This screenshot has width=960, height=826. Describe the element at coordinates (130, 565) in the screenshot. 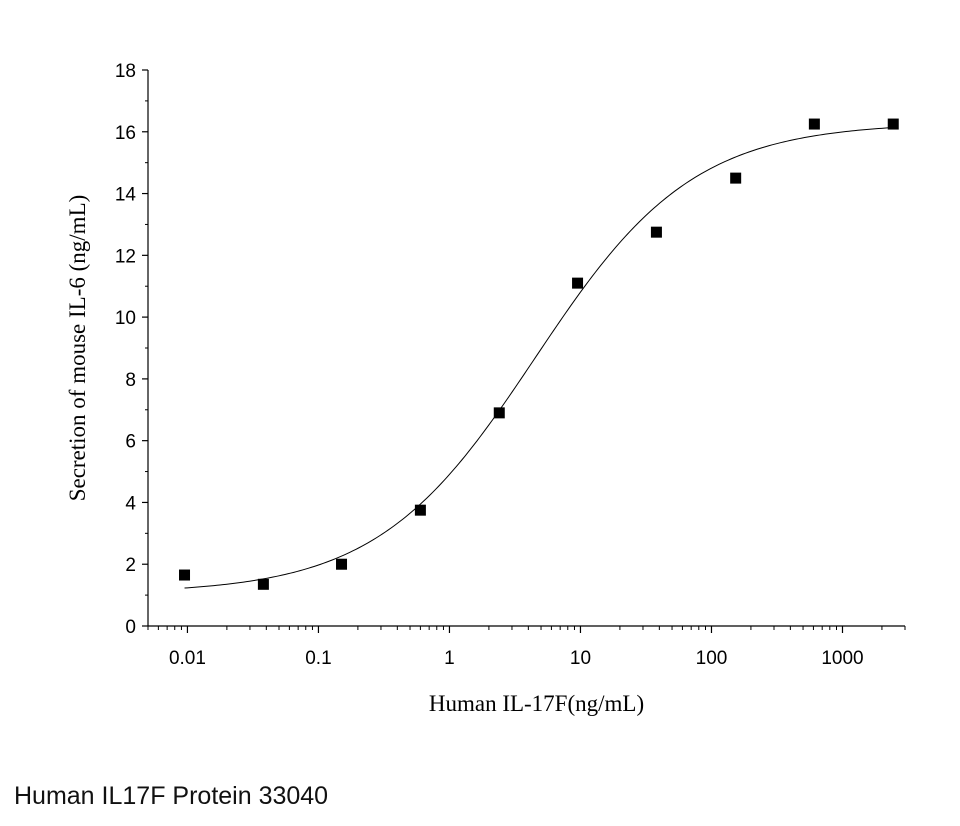

I see `y-tick-label: 2` at that location.